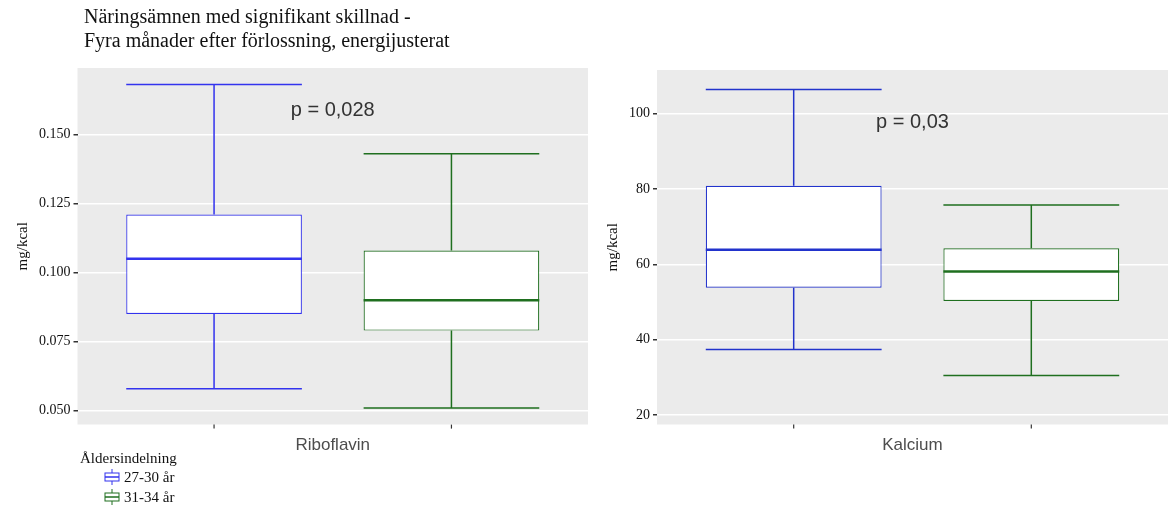 Image resolution: width=1170 pixels, height=527 pixels. Describe the element at coordinates (639, 113) in the screenshot. I see `y-tick-label: 100` at that location.